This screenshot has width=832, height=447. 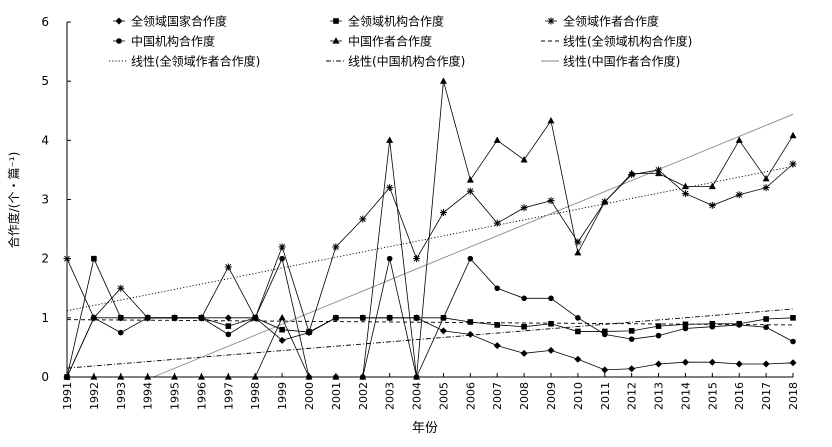 I want to click on y-tick-label: 3, so click(x=45, y=200).